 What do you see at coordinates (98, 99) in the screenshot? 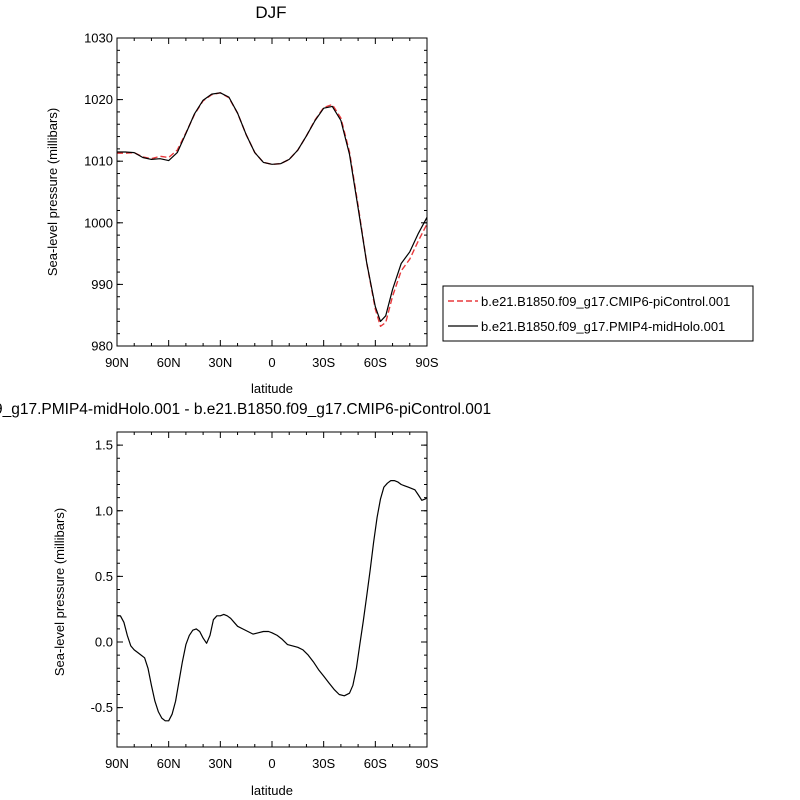
I see `top-y-tick-label: 1020` at bounding box center [98, 99].